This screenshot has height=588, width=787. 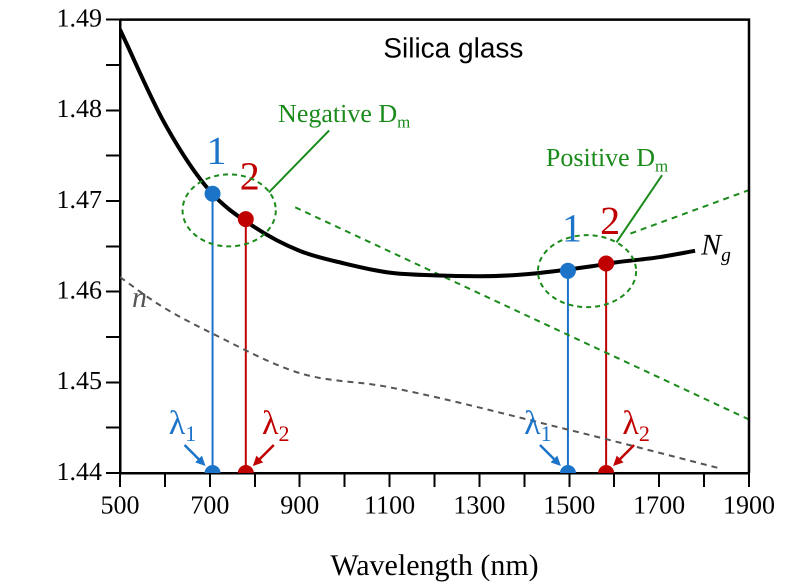 I want to click on x-tick-label: 1300, so click(x=479, y=505).